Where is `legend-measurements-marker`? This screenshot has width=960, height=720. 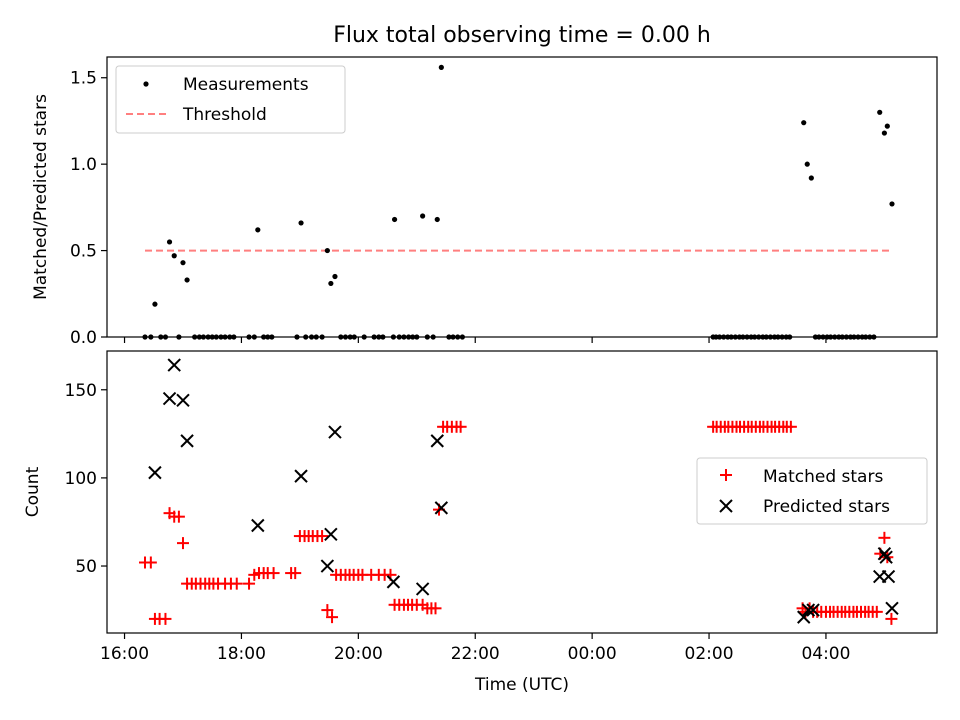
legend-measurements-marker is located at coordinates (146, 84).